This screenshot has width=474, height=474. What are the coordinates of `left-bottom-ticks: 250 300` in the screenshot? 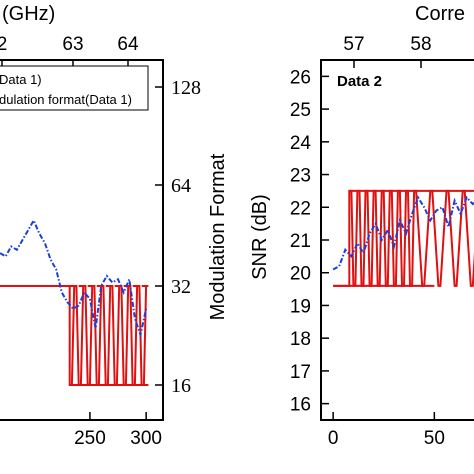 It's located at (118, 430).